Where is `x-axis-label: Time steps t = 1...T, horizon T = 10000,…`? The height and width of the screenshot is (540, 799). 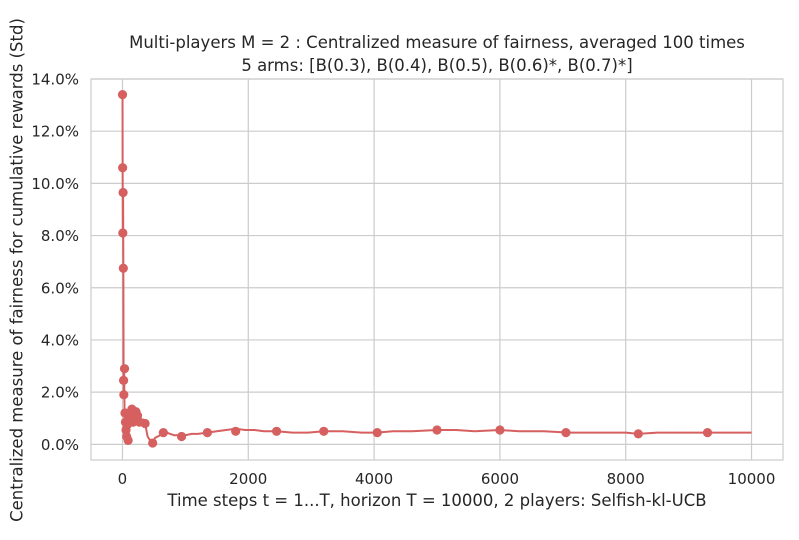 x-axis-label: Time steps t = 1...T, horizon T = 10000,… is located at coordinates (437, 500).